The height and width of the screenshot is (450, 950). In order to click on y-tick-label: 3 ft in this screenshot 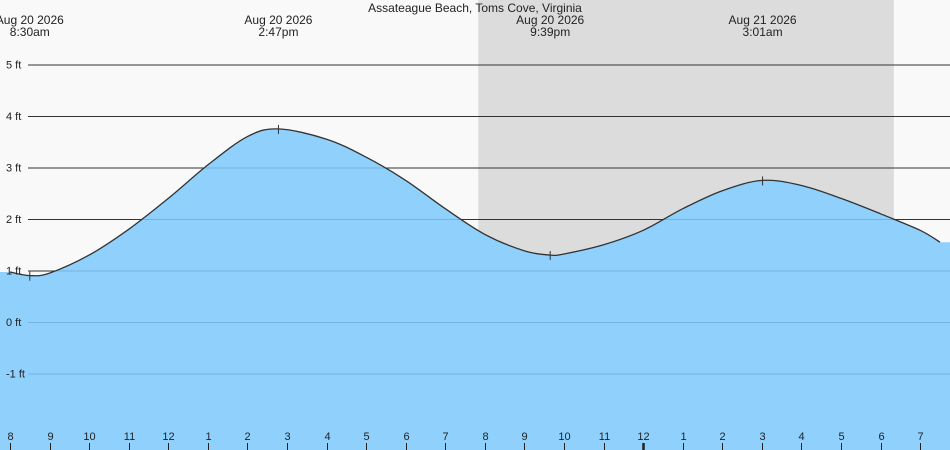, I will do `click(13, 169)`.